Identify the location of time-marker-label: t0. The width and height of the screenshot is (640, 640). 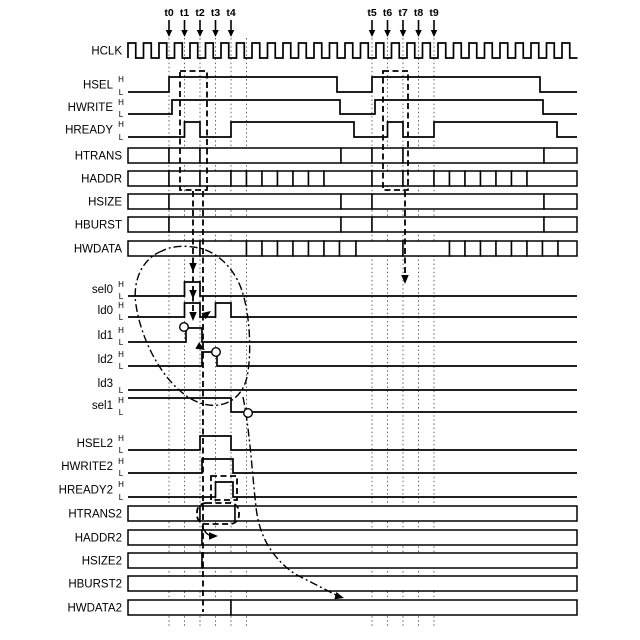
(168, 13).